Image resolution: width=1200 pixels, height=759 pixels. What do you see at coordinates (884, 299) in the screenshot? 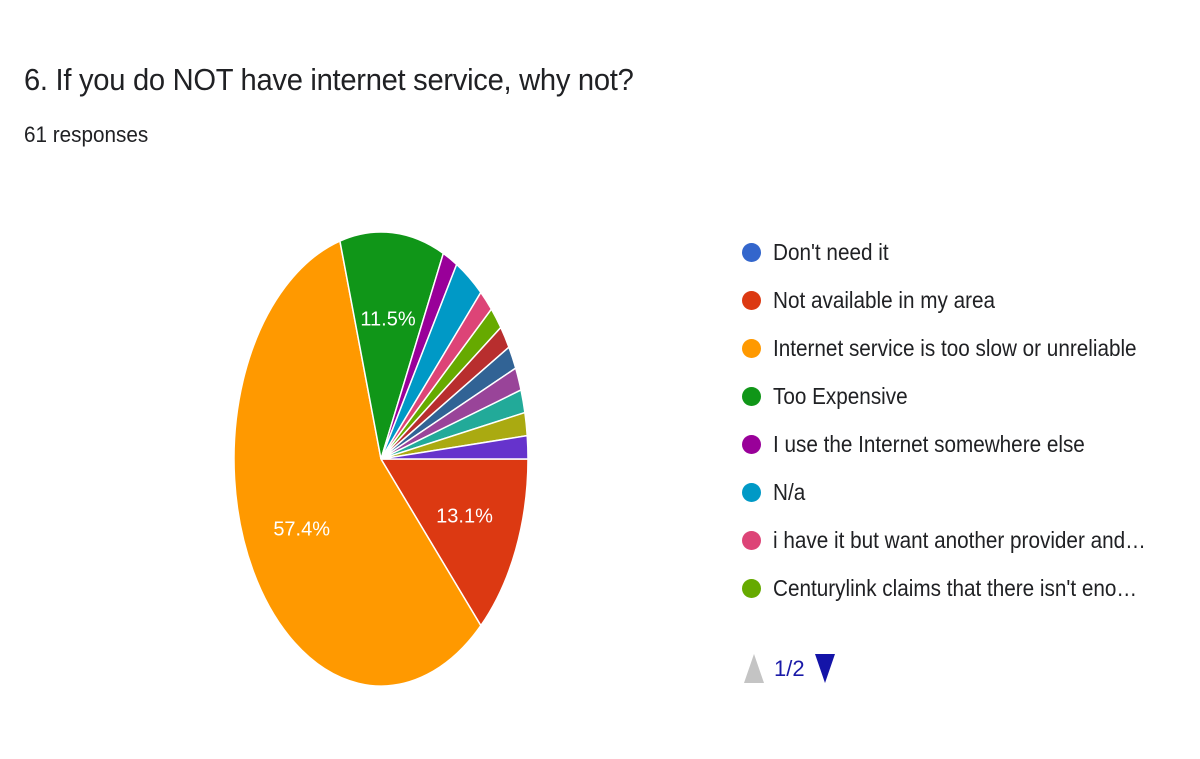
I see `legend-label: Not available in my area` at bounding box center [884, 299].